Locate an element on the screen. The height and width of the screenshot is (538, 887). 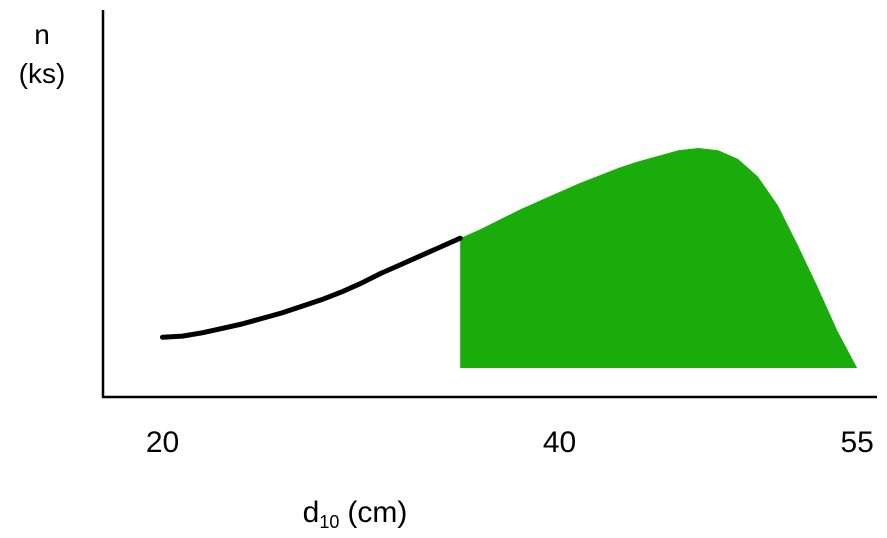
distribution-curve is located at coordinates (311, 287).